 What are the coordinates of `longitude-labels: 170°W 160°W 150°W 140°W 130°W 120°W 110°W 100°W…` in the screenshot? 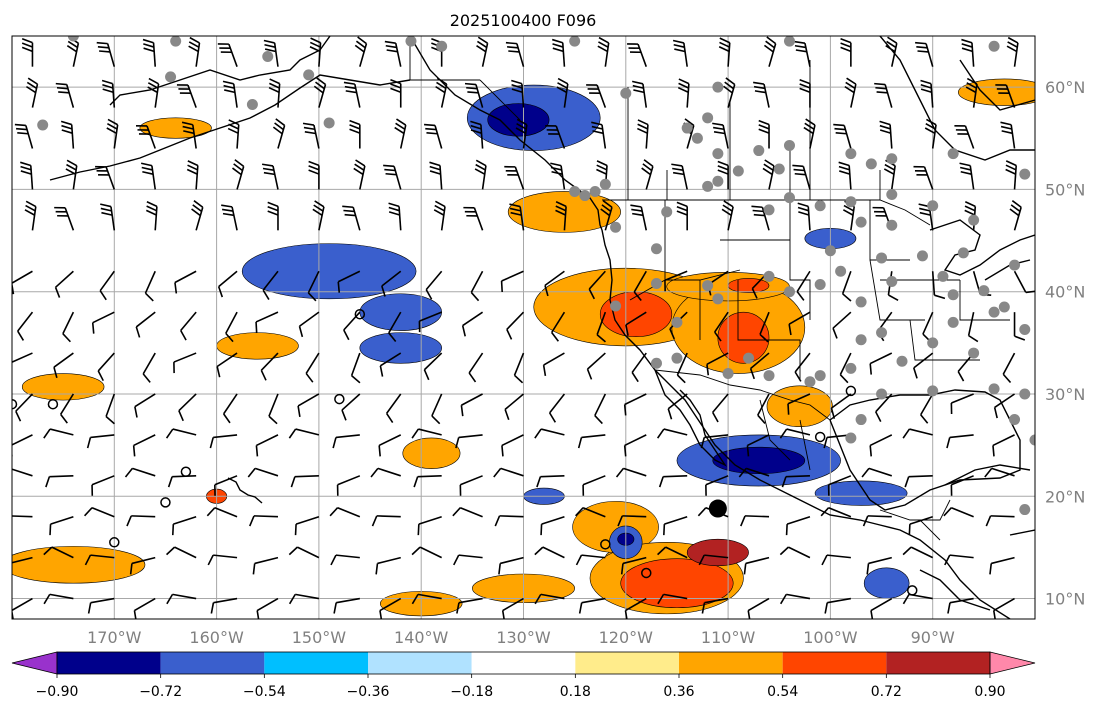 It's located at (521, 637).